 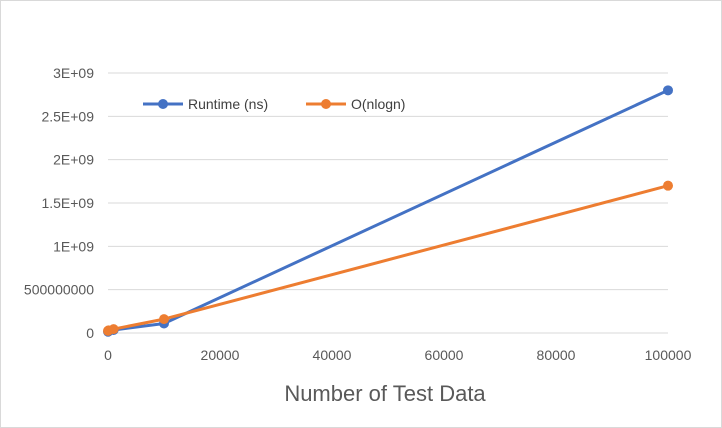 I want to click on x-tick-label: 80000, so click(x=556, y=355).